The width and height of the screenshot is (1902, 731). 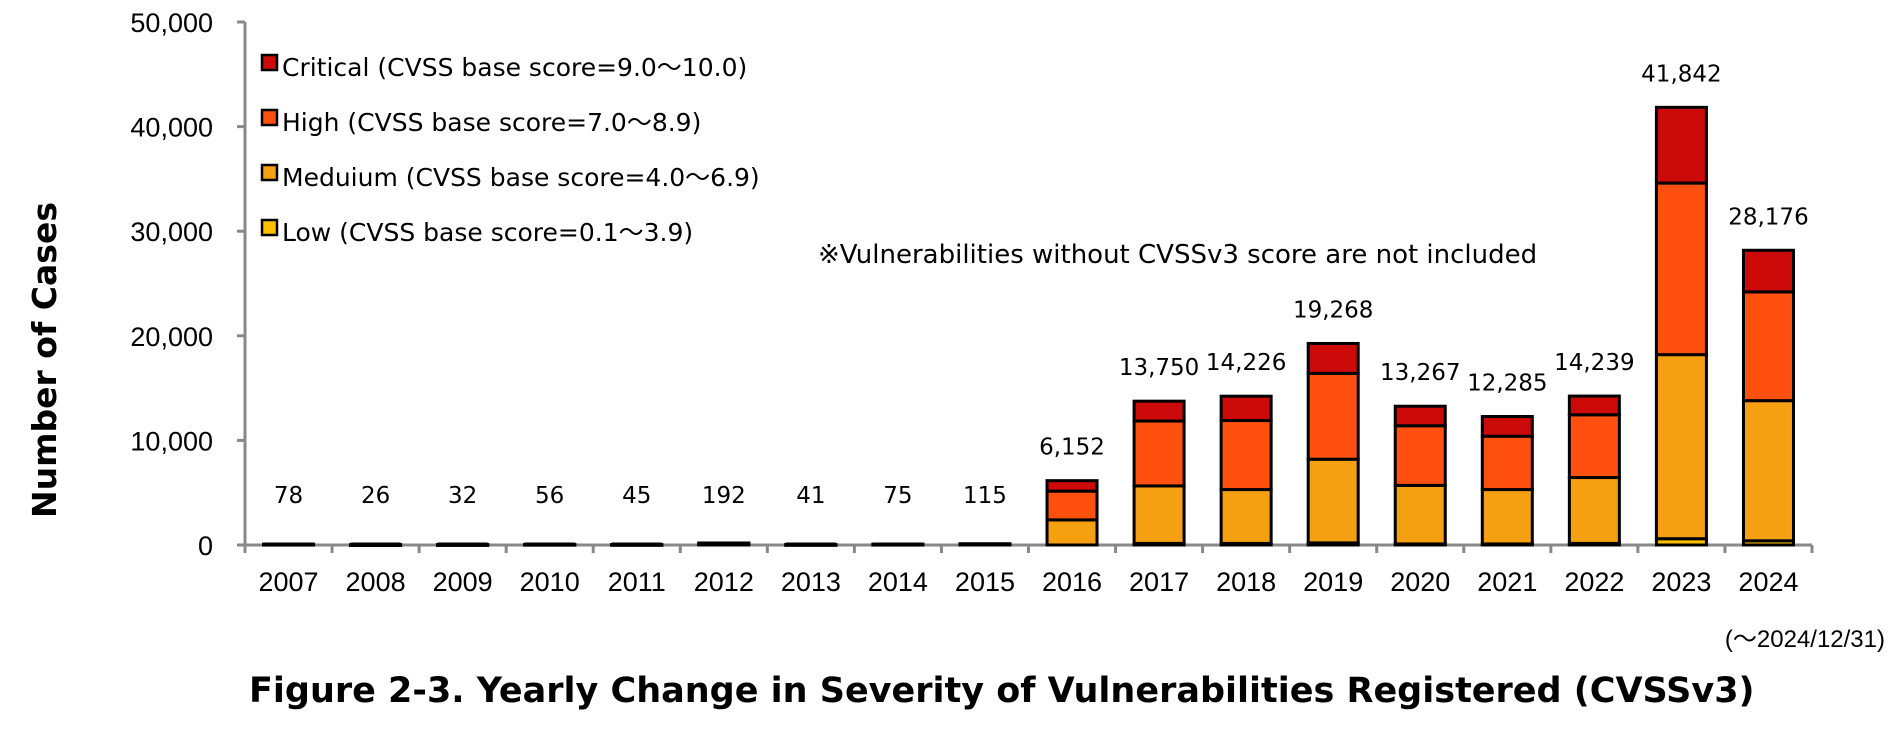 What do you see at coordinates (462, 496) in the screenshot?
I see `total-label-2009: 32` at bounding box center [462, 496].